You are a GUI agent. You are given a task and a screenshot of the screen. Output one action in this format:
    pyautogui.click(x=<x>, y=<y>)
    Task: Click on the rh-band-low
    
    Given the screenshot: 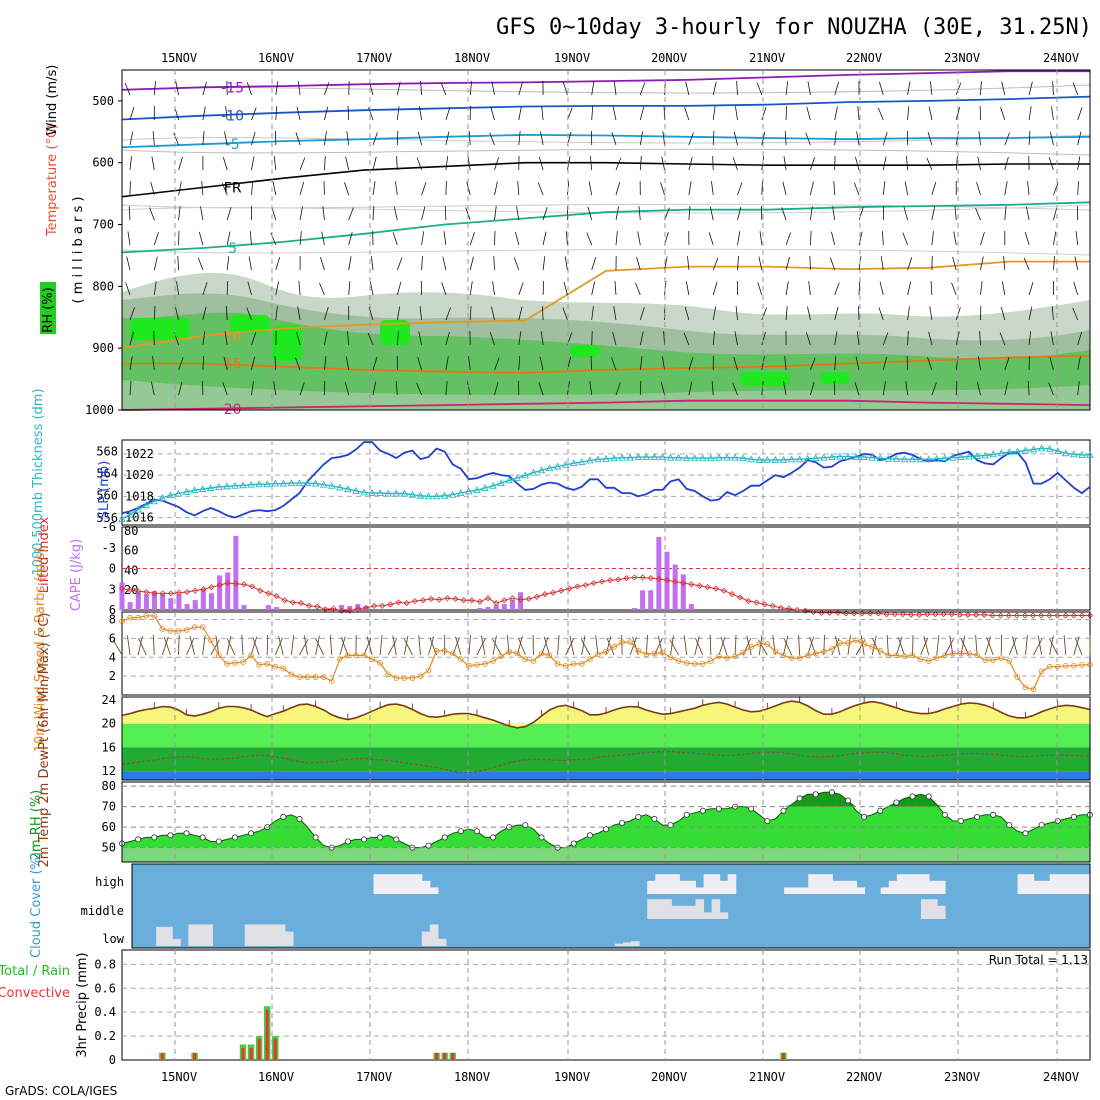 What is the action you would take?
    pyautogui.click(x=606, y=854)
    